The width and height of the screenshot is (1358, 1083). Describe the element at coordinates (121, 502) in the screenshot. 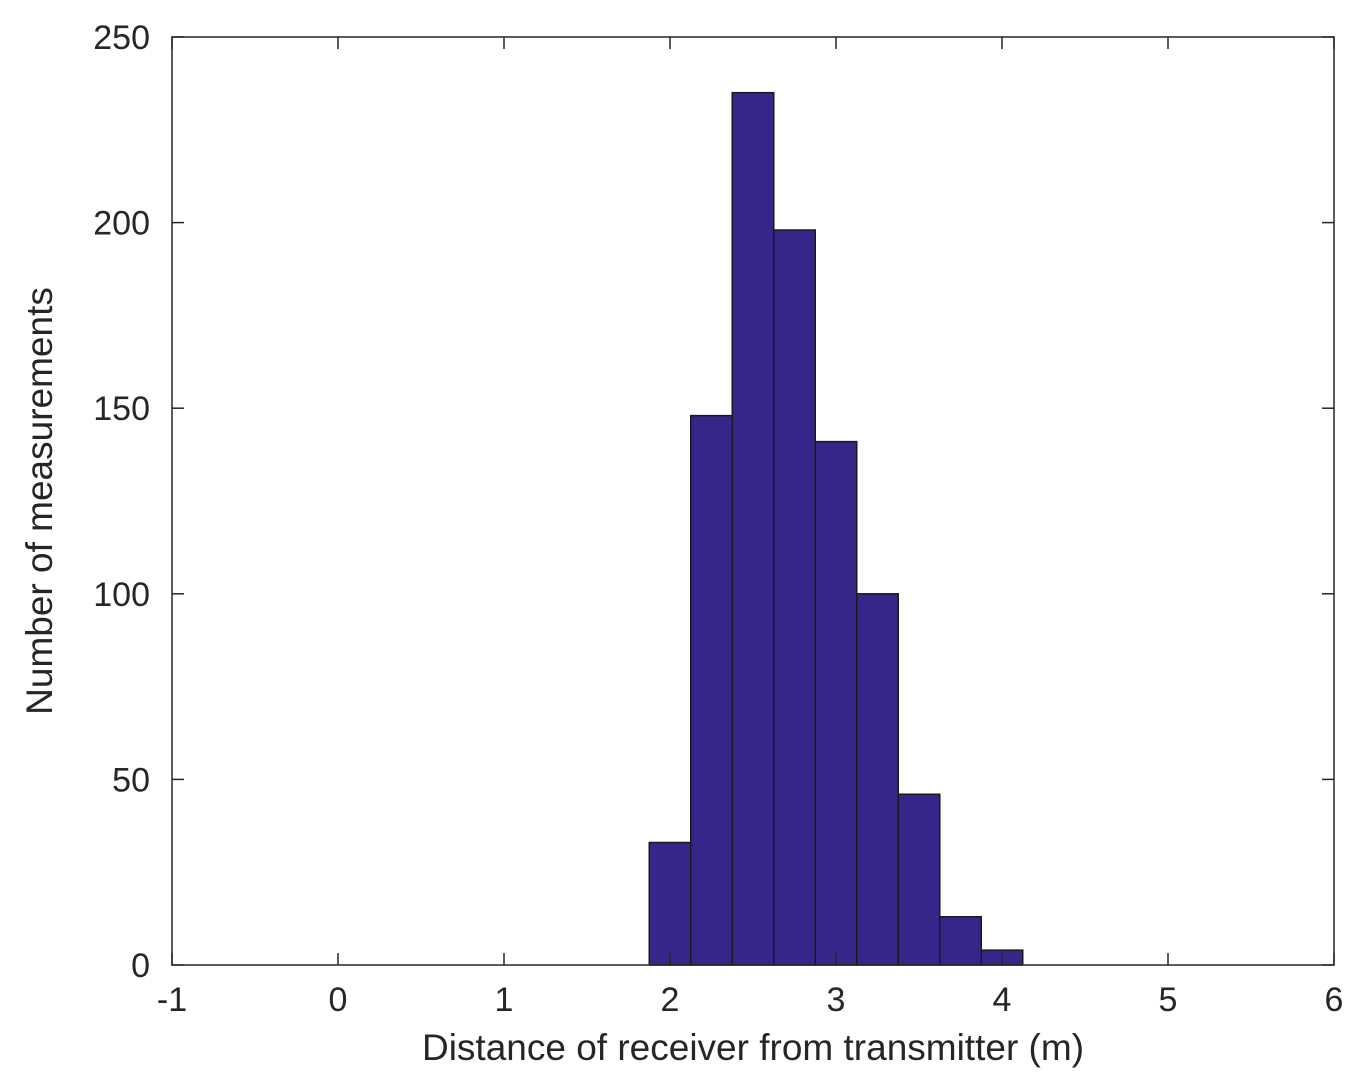

I see `y-tick-labels: 0 50 100 150 200 250` at that location.